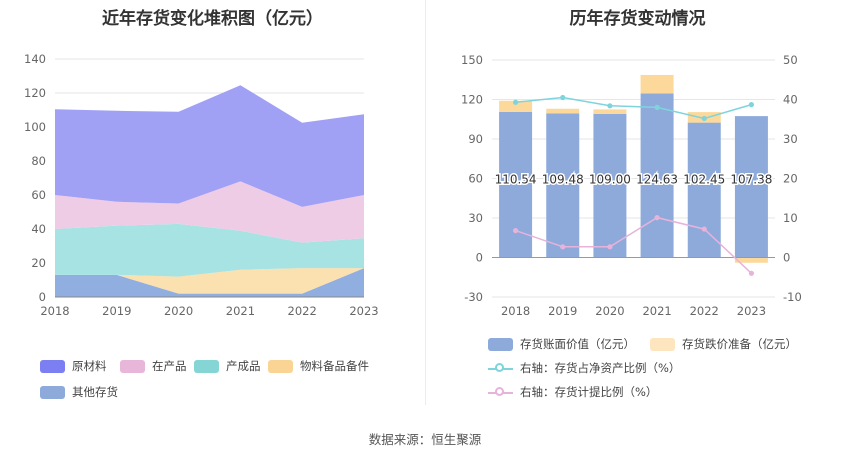 Image resolution: width=850 pixels, height=459 pixels. What do you see at coordinates (243, 366) in the screenshot?
I see `legend-label: 产成品` at bounding box center [243, 366].